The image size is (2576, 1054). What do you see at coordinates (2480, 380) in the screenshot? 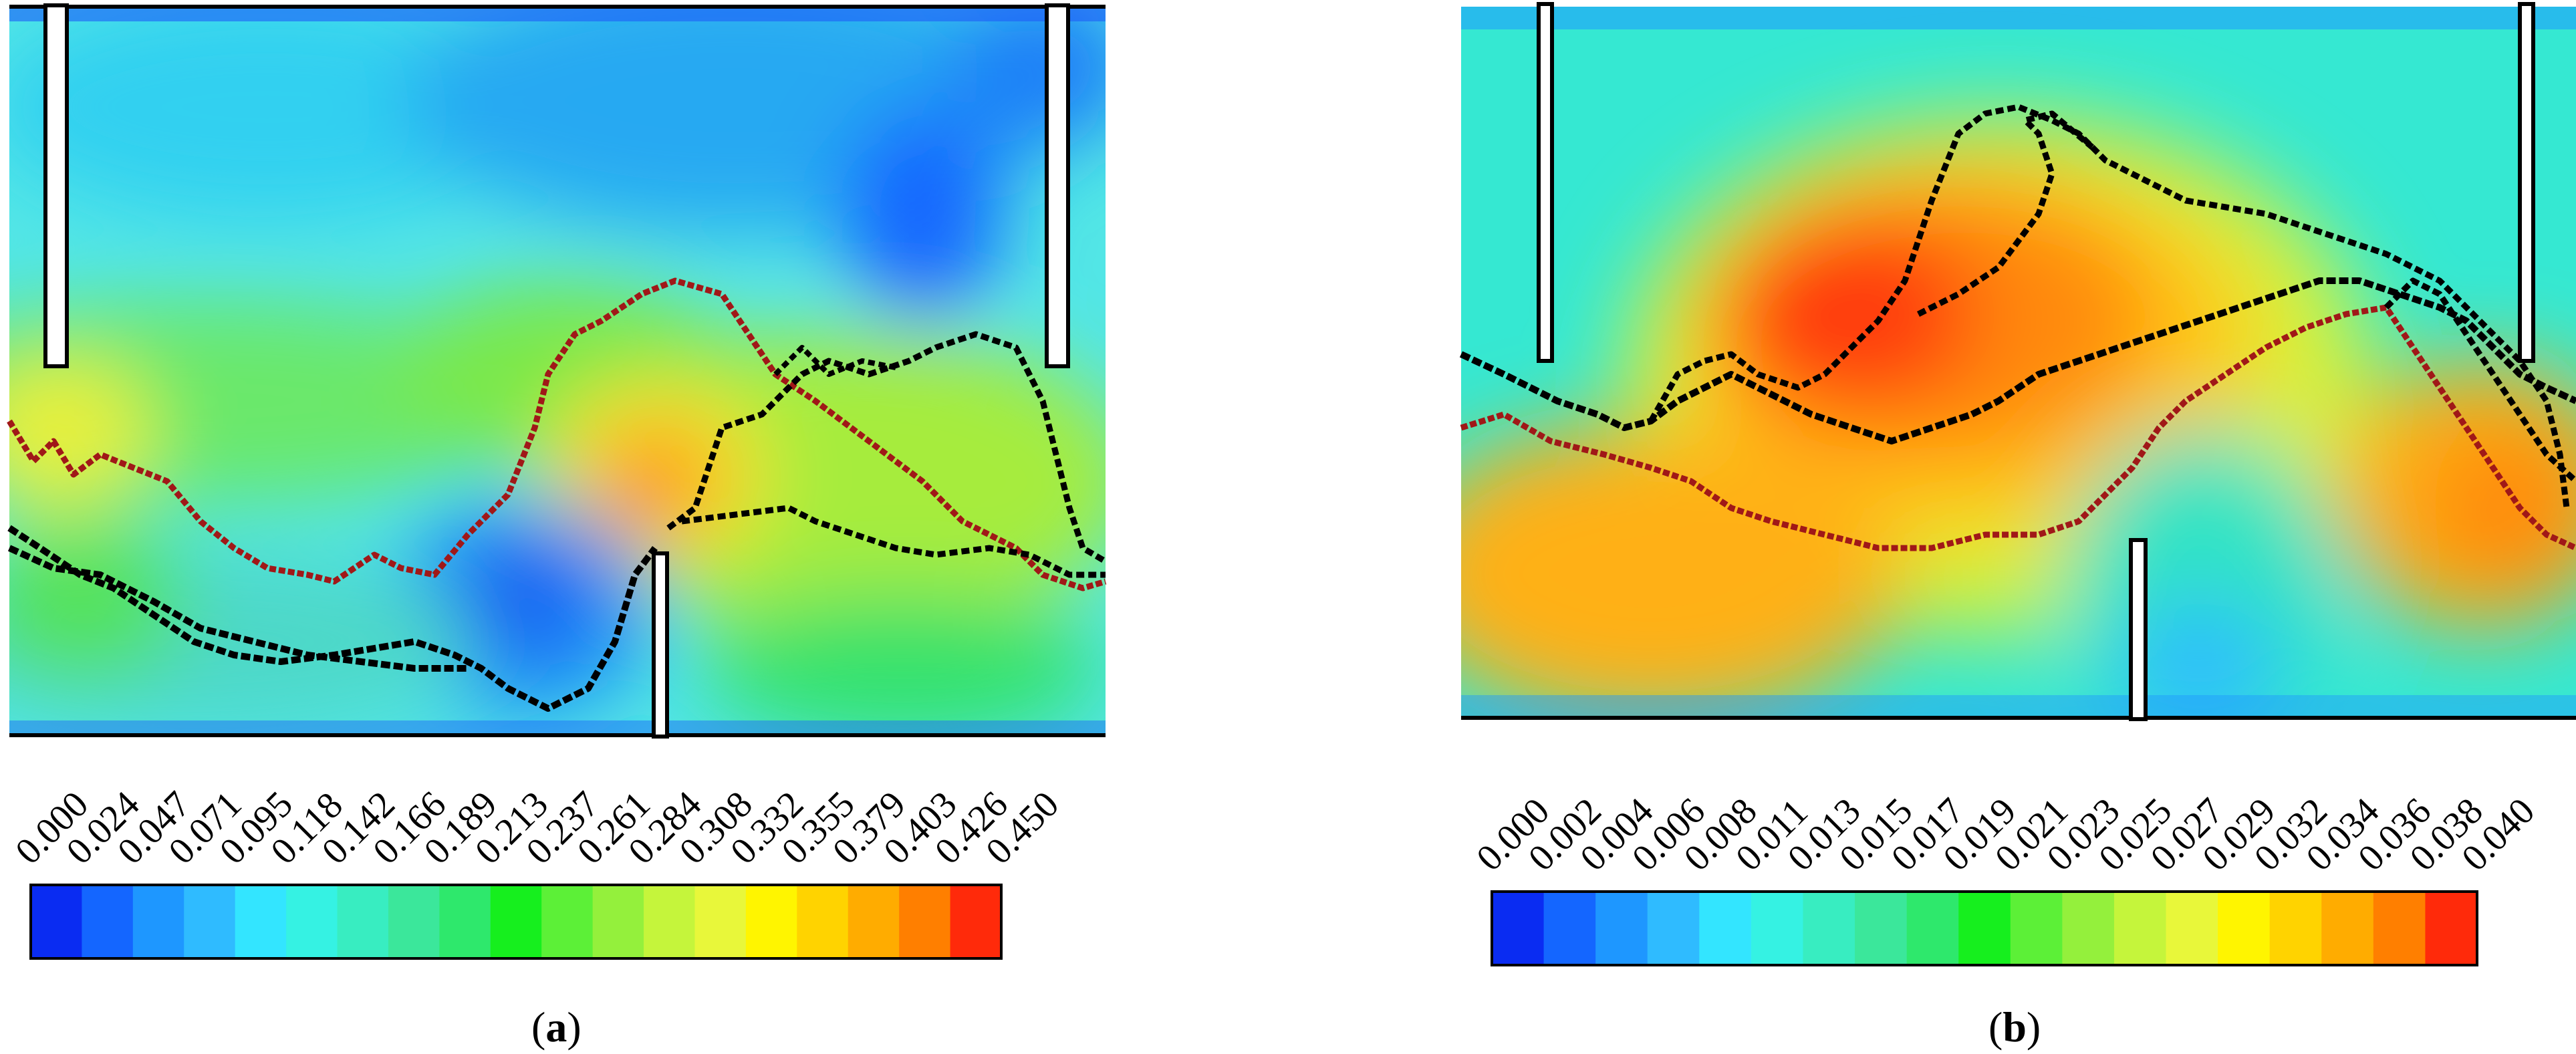
I see `trajectory-black-4-b` at bounding box center [2480, 380].